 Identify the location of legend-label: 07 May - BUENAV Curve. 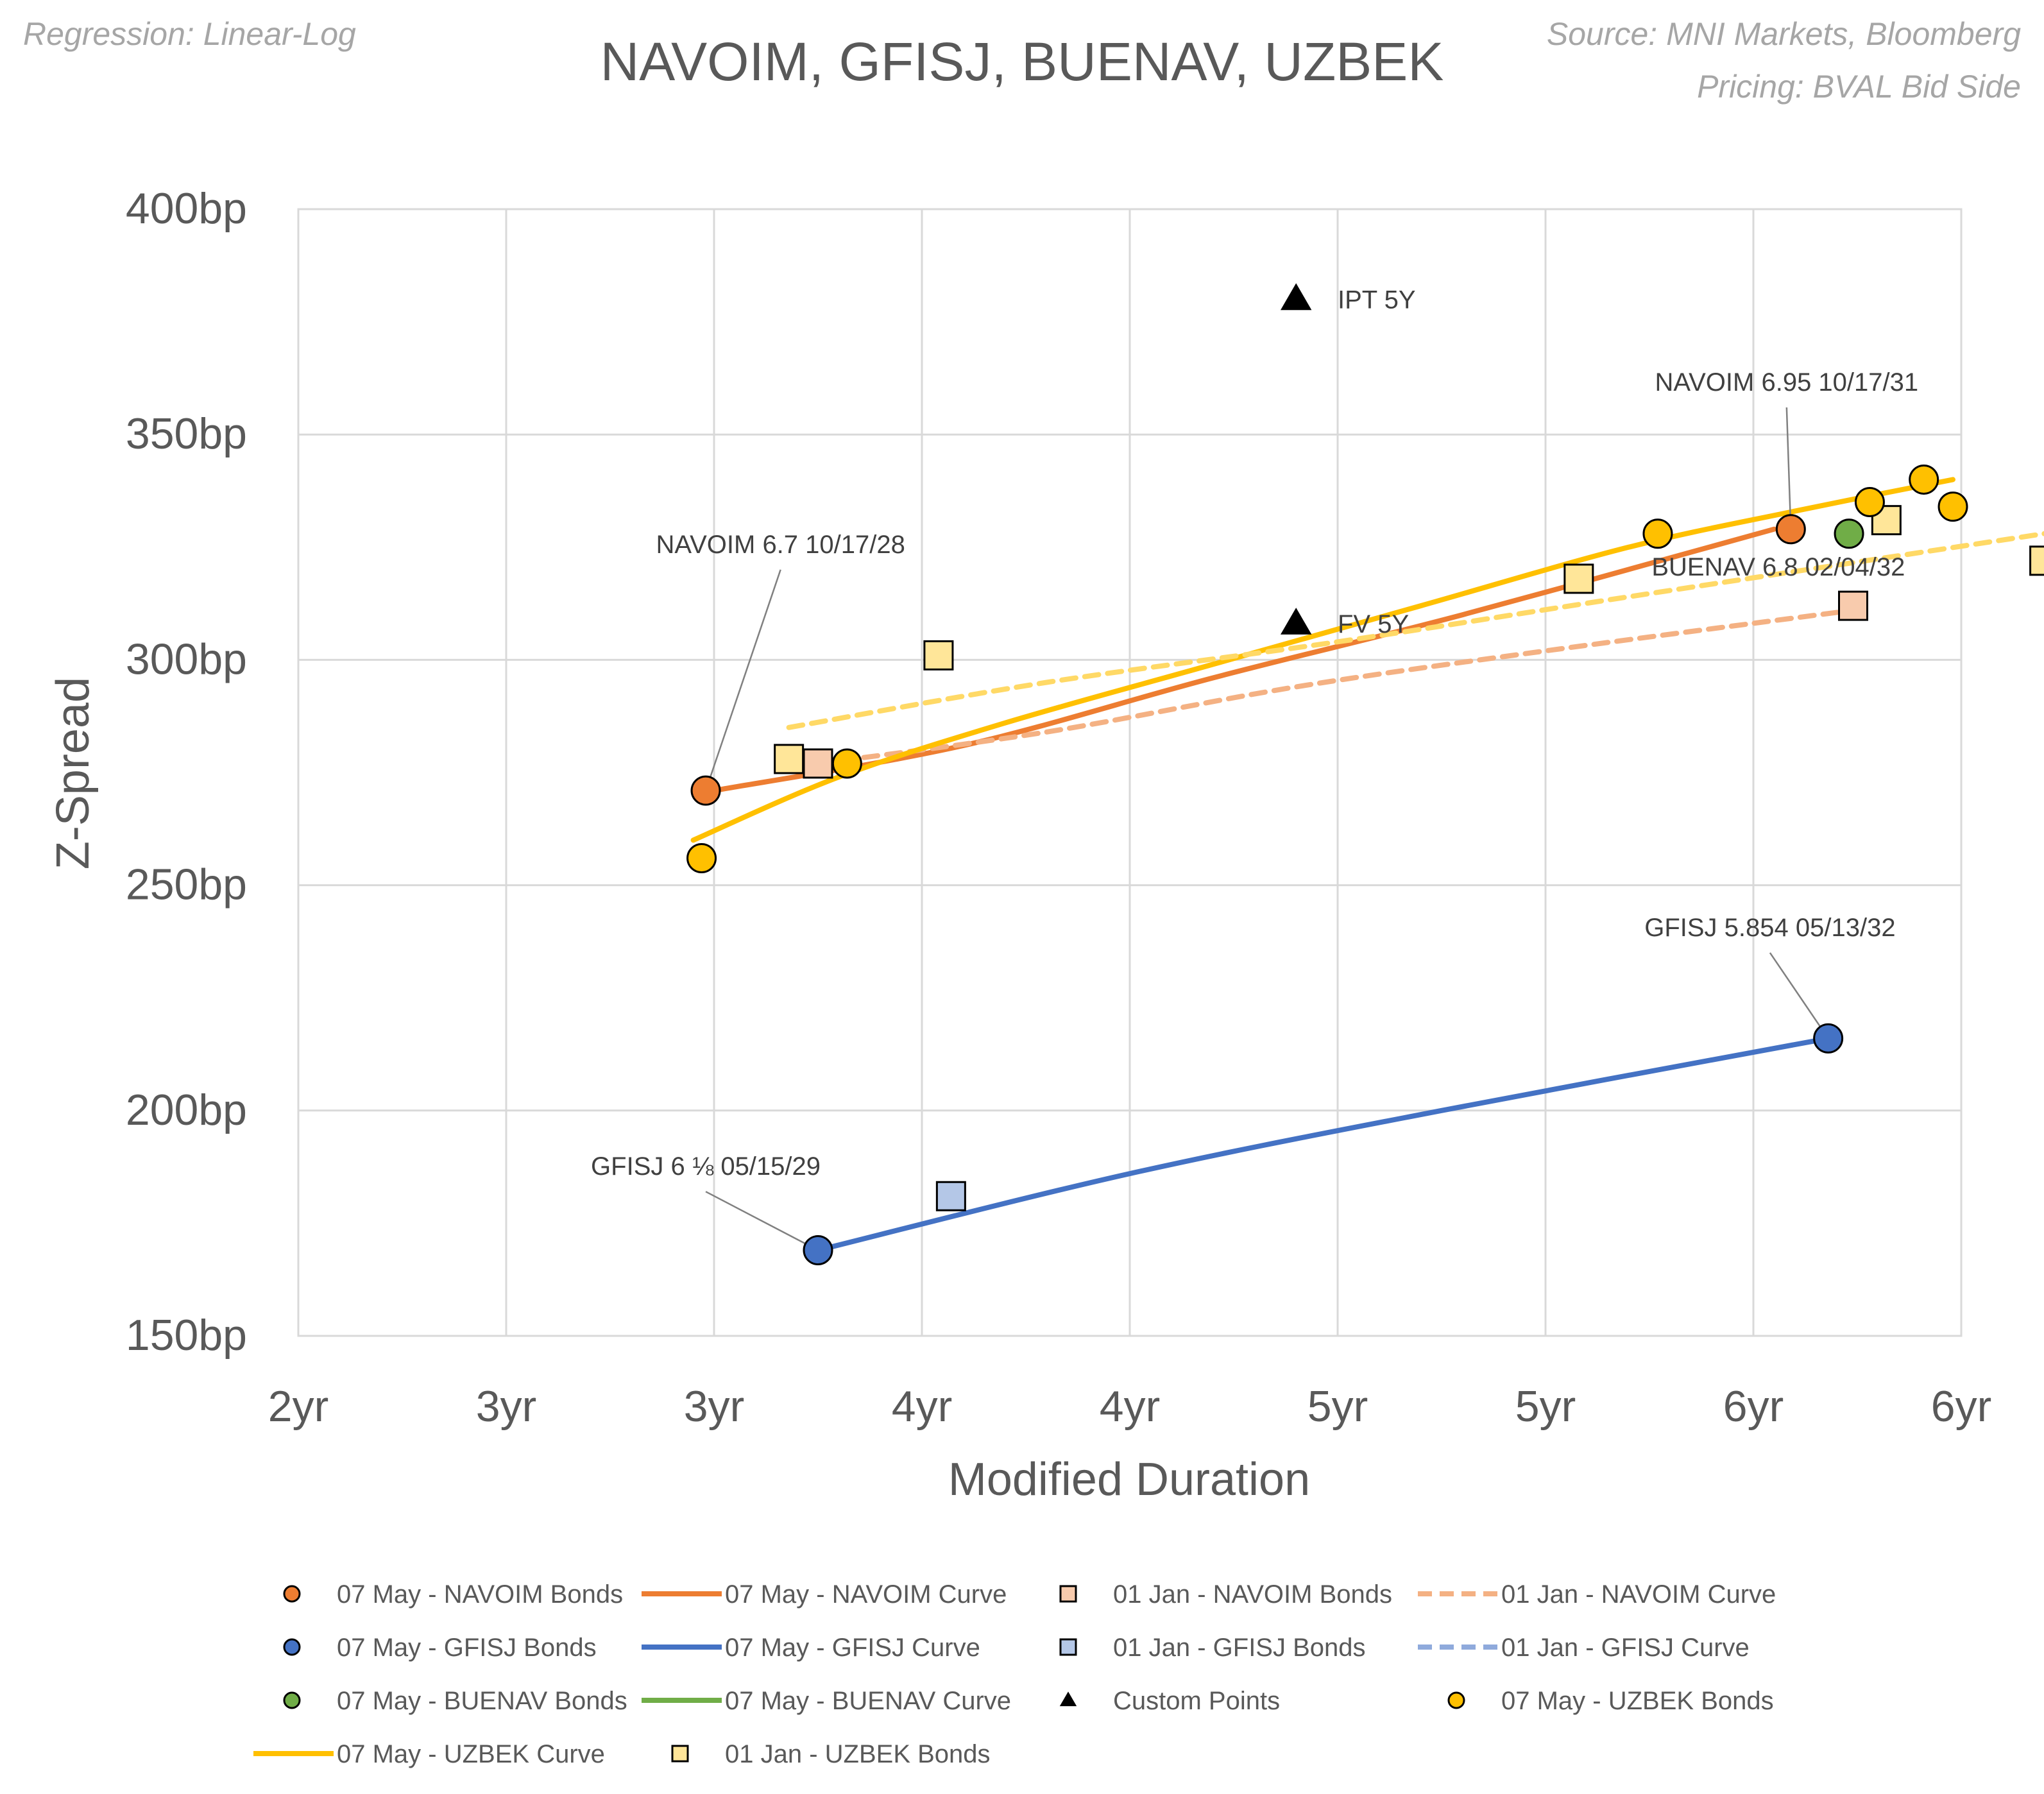
(868, 1701).